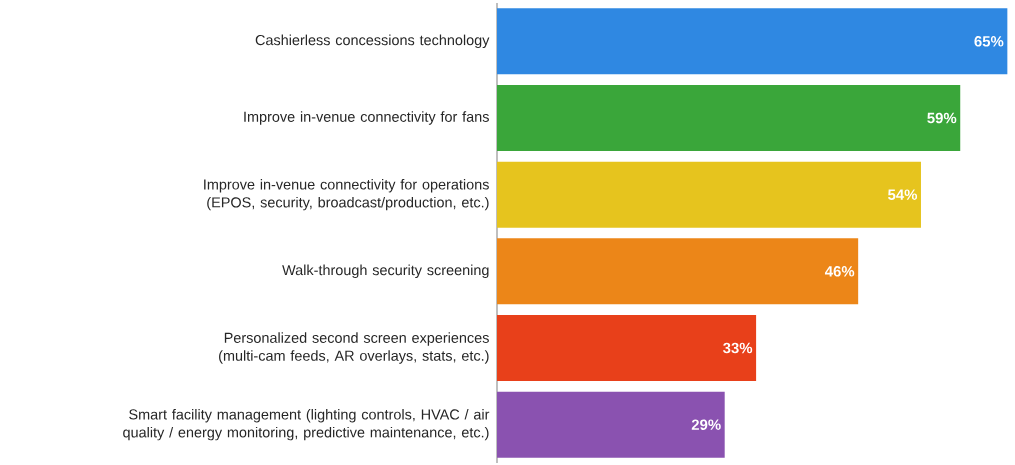  I want to click on y-tick-label: Personalized second screen experiences (multi-cam feeds, AR overlays, stats, etc.), so click(354, 348).